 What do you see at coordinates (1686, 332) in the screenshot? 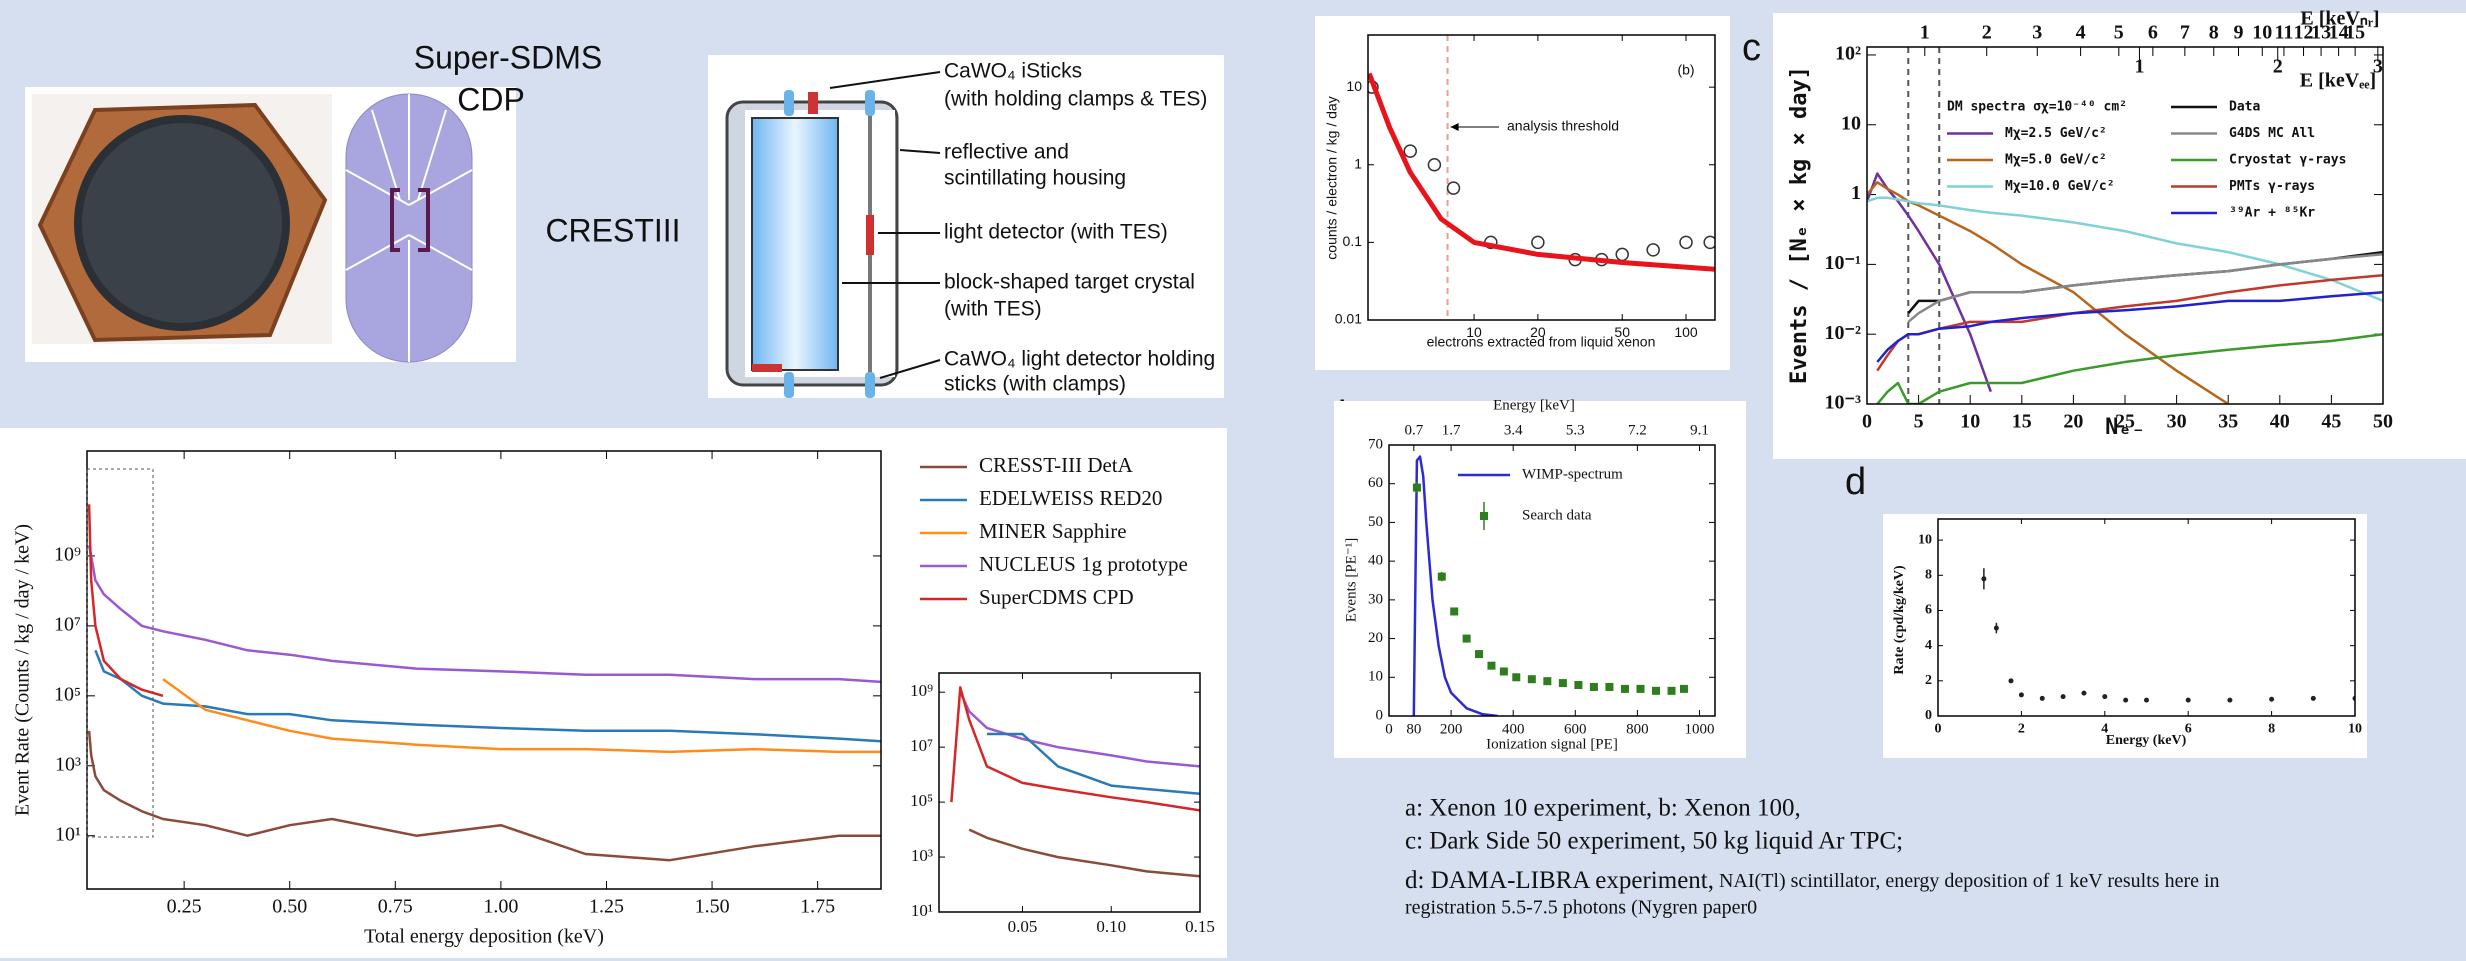
I see `x-tick-label: 100` at bounding box center [1686, 332].